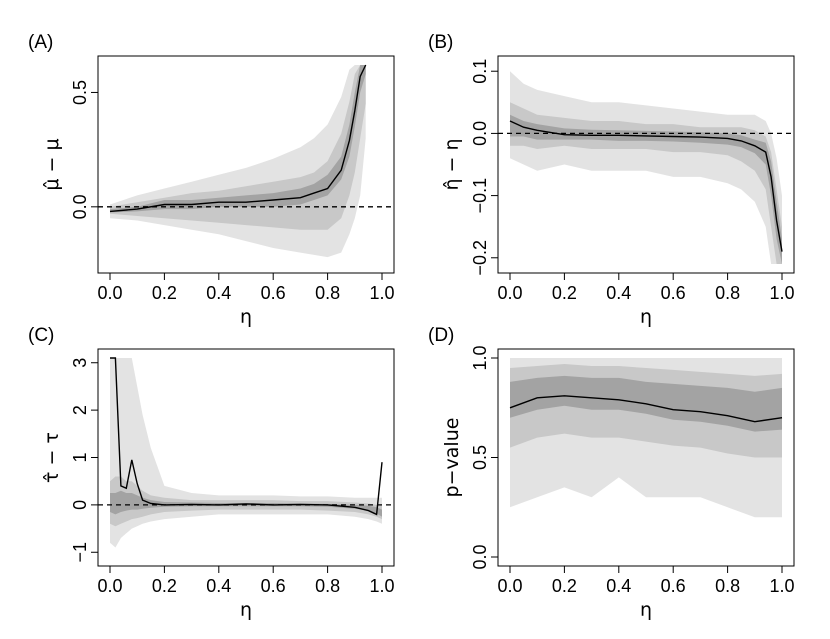 This screenshot has height=639, width=830. I want to click on panel-a-label: (A), so click(40, 42).